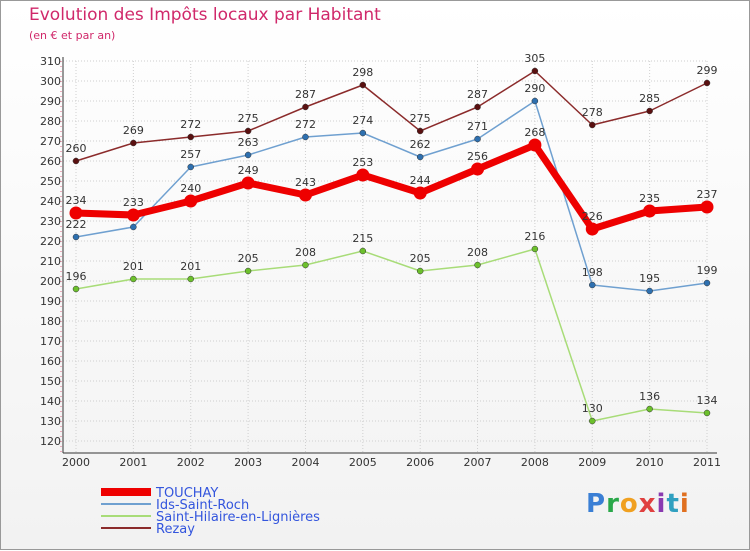 The height and width of the screenshot is (551, 750). What do you see at coordinates (76, 148) in the screenshot?
I see `data-label-rezay: 260` at bounding box center [76, 148].